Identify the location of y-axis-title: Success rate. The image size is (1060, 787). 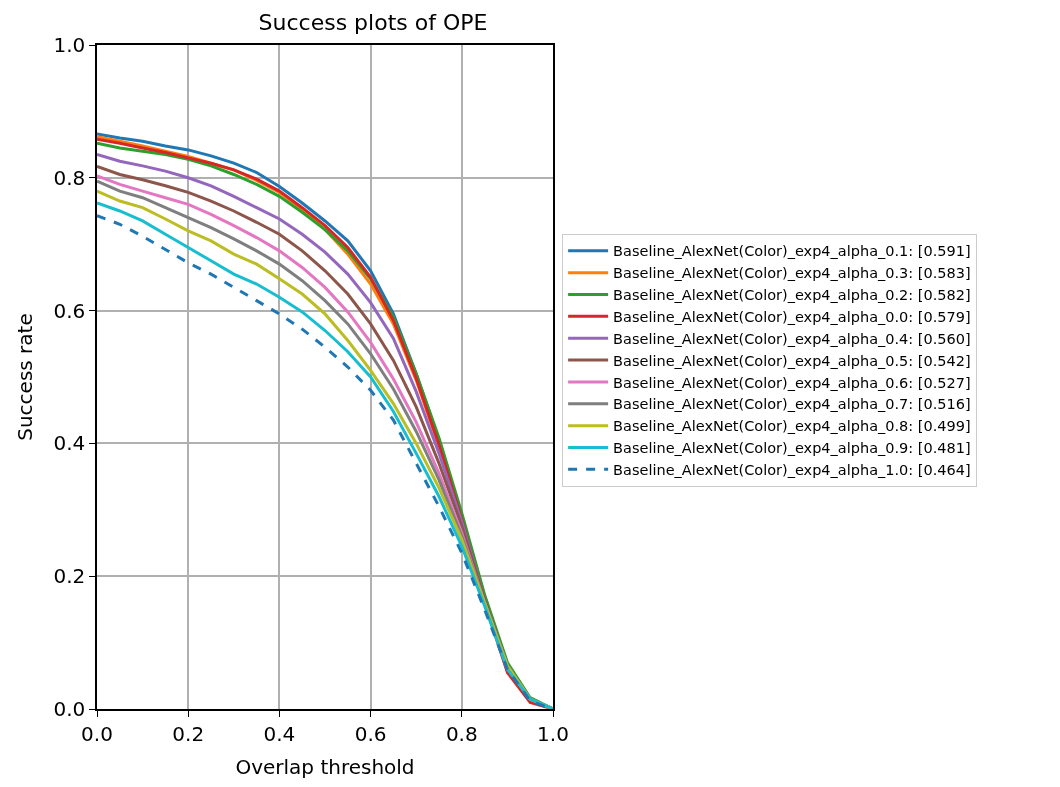
(25, 377).